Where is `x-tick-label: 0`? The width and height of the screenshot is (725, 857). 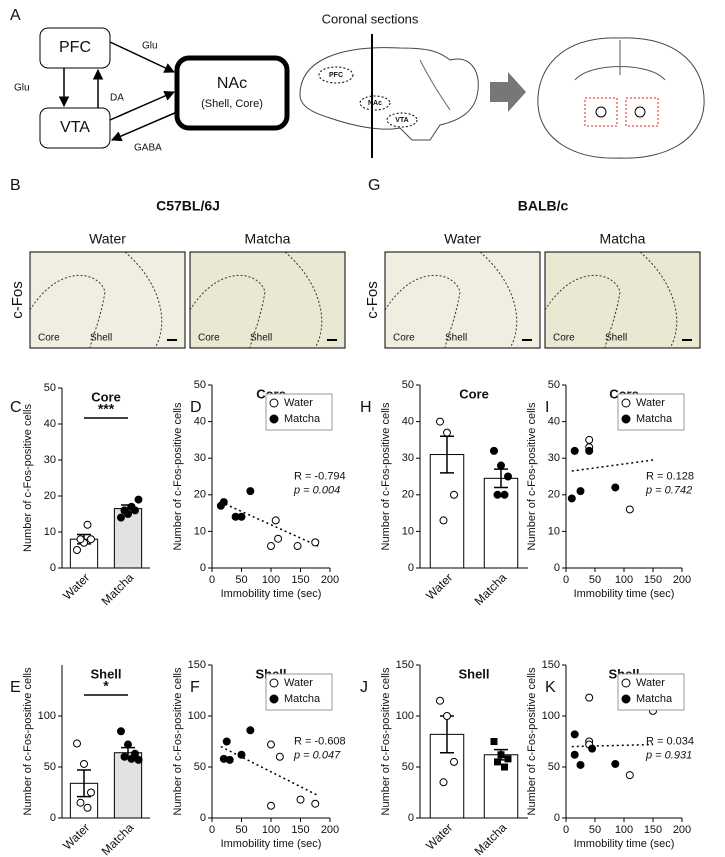
x-tick-label: 0 is located at coordinates (566, 580).